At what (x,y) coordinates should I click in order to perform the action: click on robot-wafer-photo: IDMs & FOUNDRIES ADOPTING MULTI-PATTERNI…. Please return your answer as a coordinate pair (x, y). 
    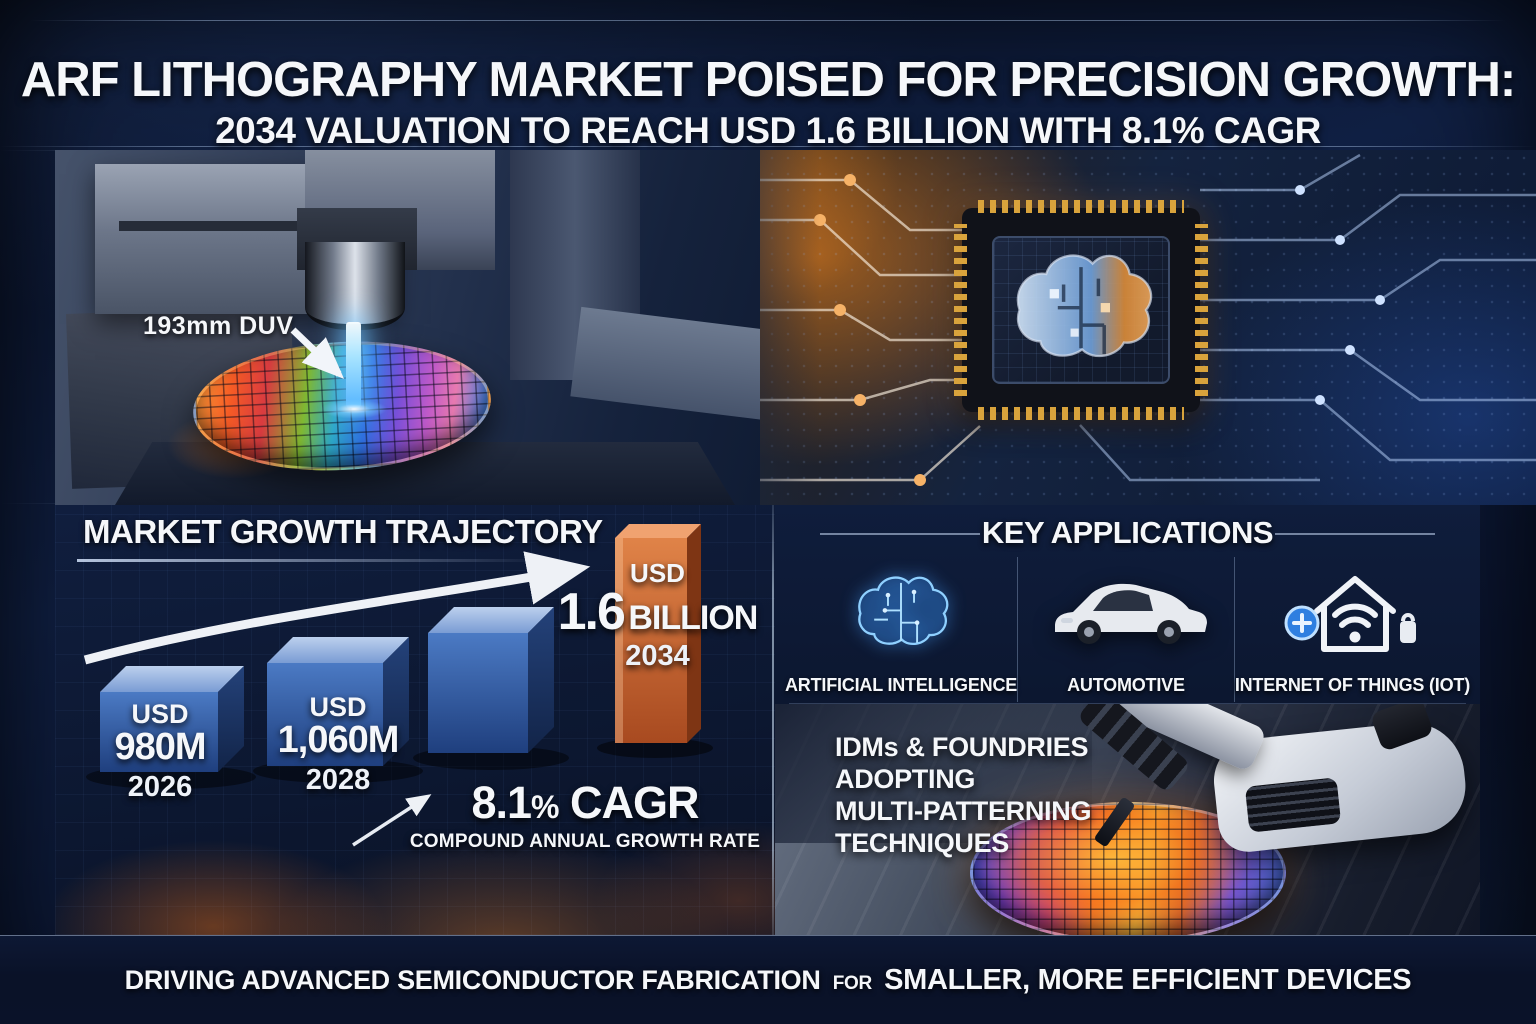
    Looking at the image, I should click on (1127, 819).